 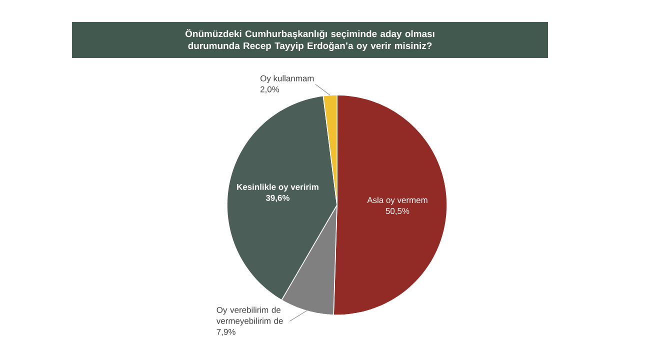 What do you see at coordinates (277, 188) in the screenshot?
I see `slice-label: Kesinlikle oy veririm` at bounding box center [277, 188].